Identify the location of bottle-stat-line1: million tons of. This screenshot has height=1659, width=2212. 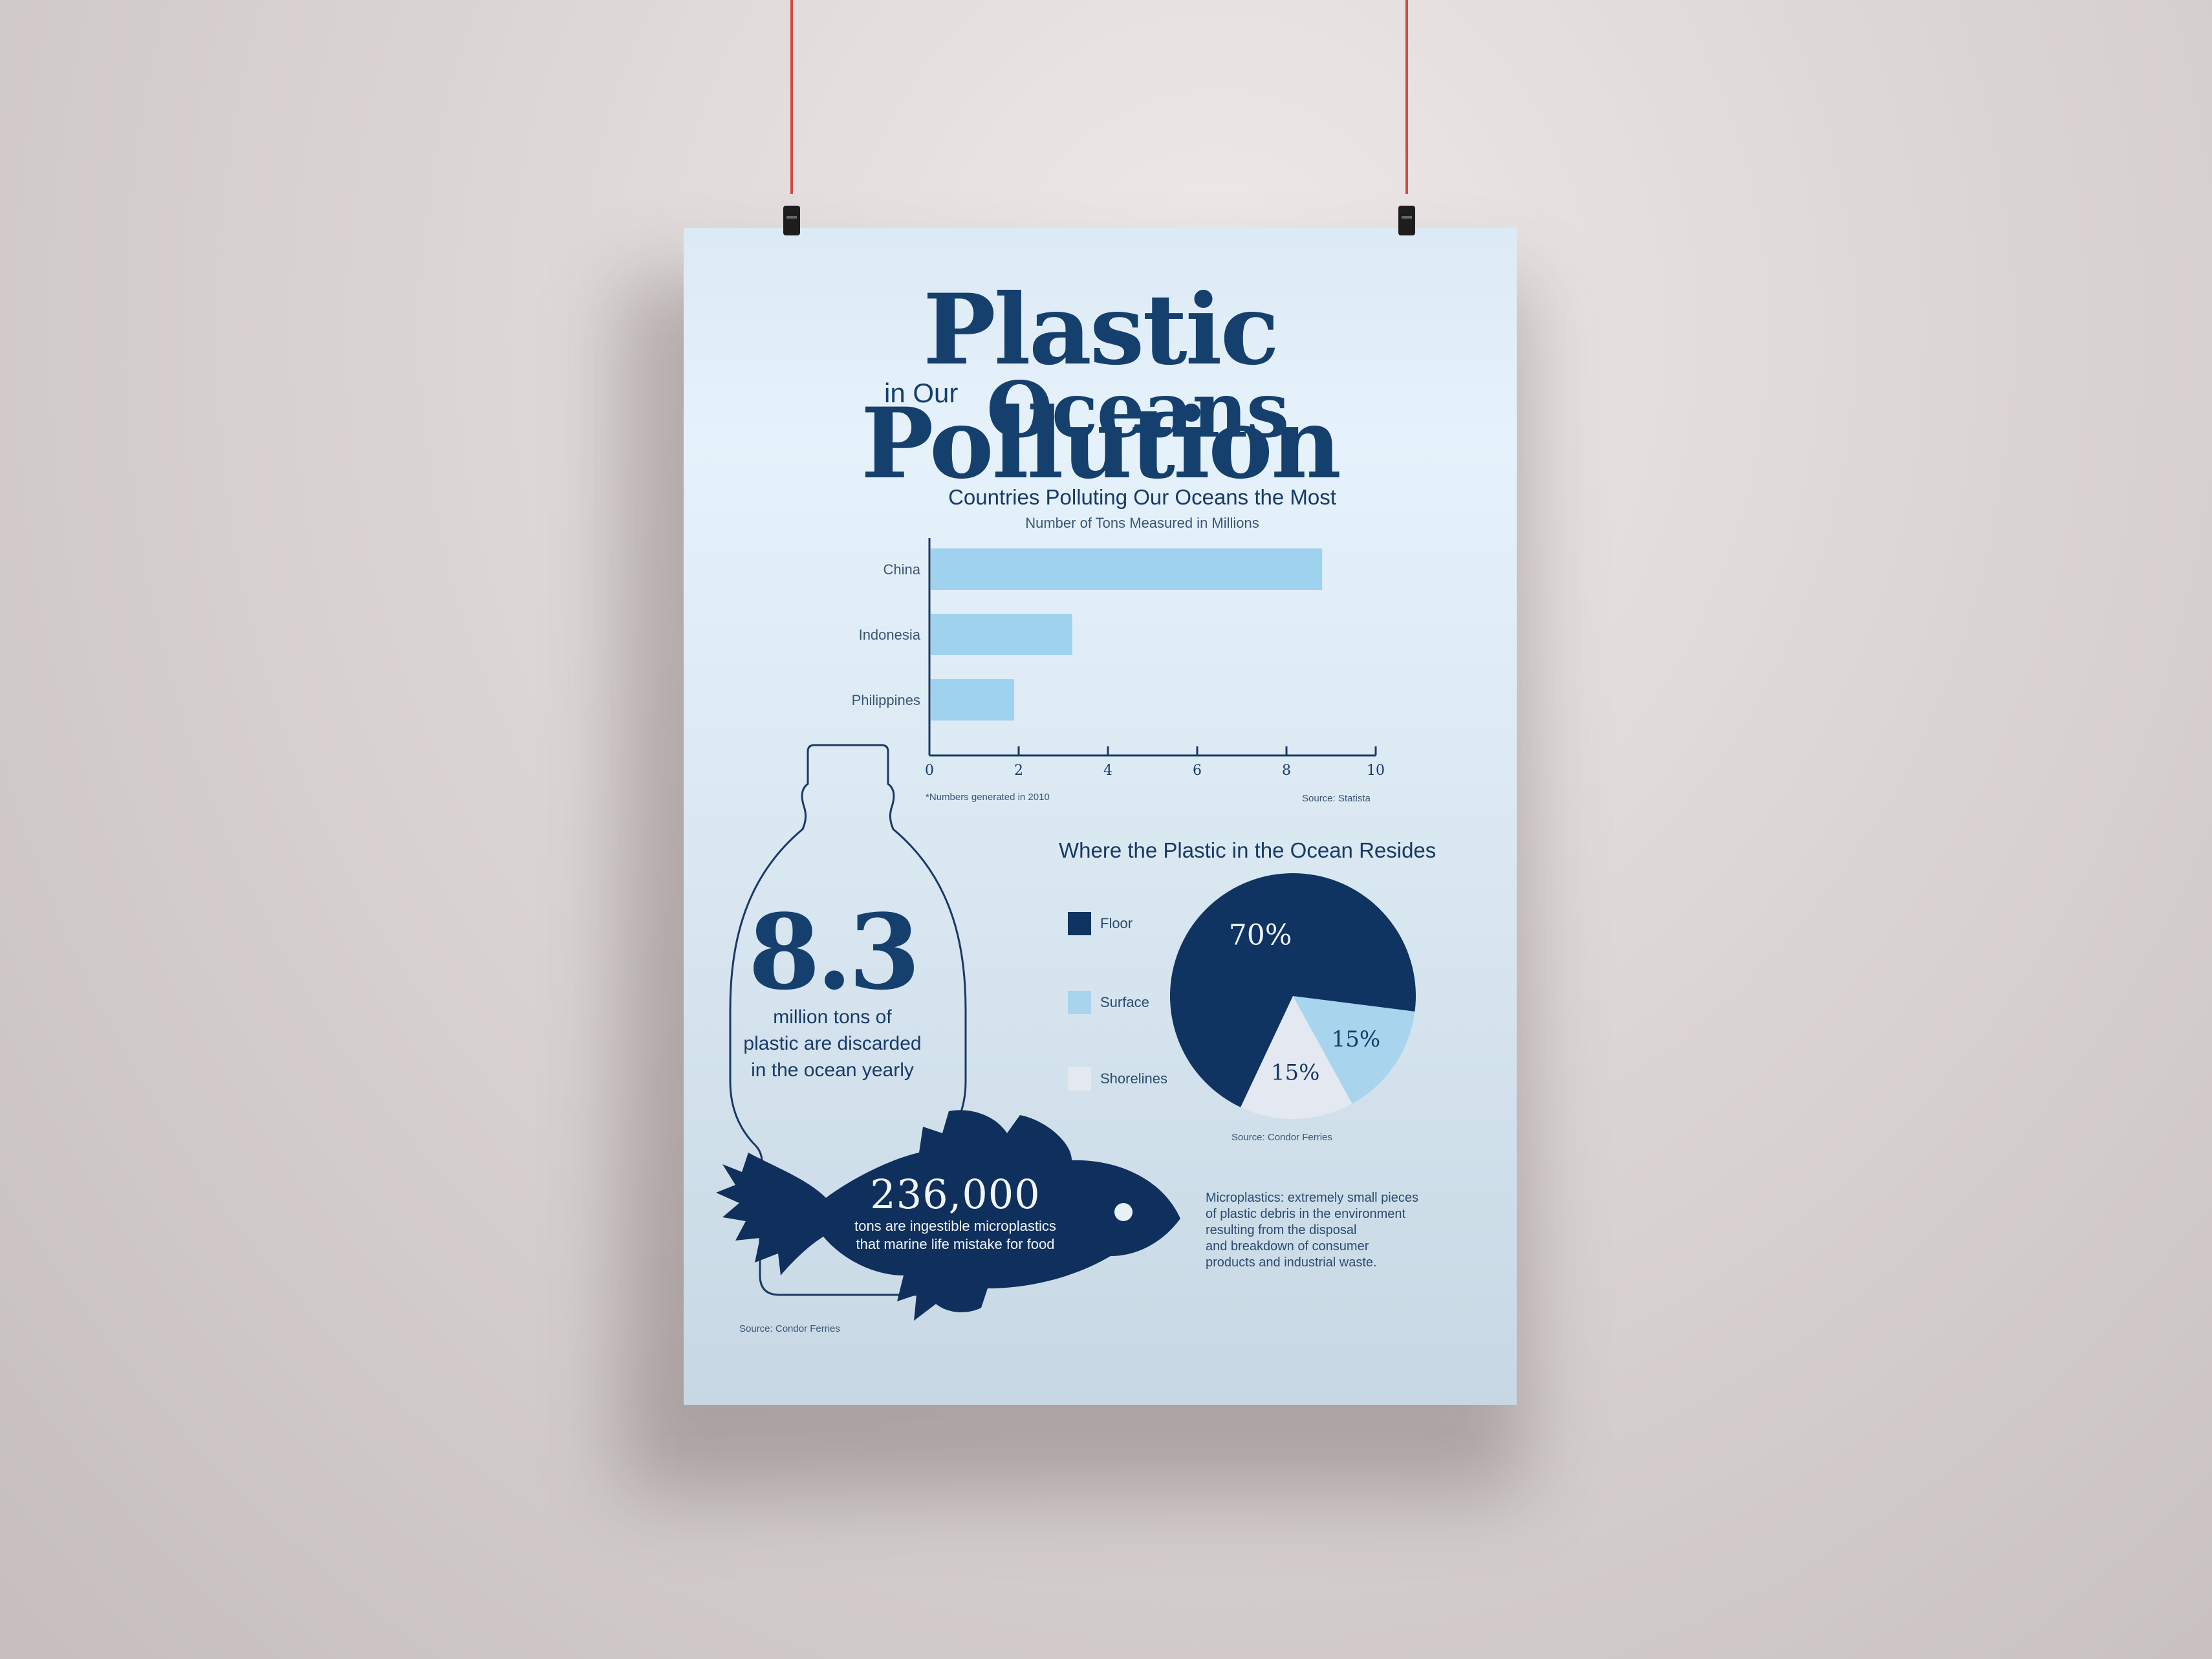
(832, 1017).